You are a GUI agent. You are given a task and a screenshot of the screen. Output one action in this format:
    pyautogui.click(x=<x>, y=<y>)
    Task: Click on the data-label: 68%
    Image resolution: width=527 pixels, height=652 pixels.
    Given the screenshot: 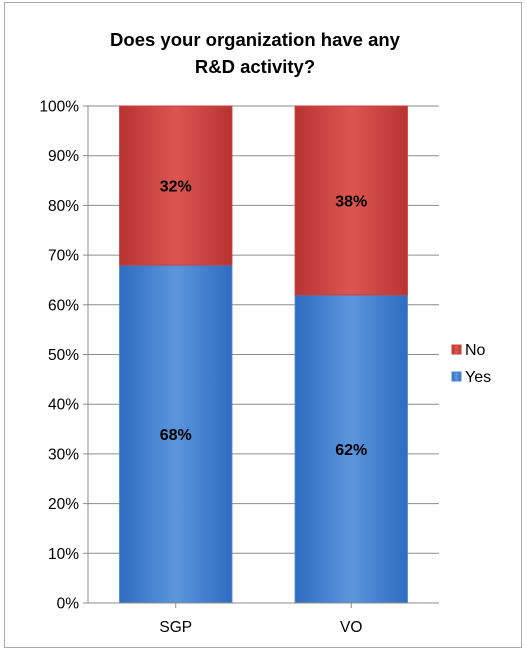 What is the action you would take?
    pyautogui.click(x=176, y=435)
    